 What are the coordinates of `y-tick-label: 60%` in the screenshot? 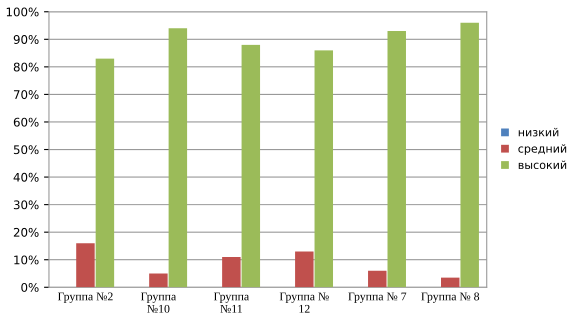 It's located at (26, 122).